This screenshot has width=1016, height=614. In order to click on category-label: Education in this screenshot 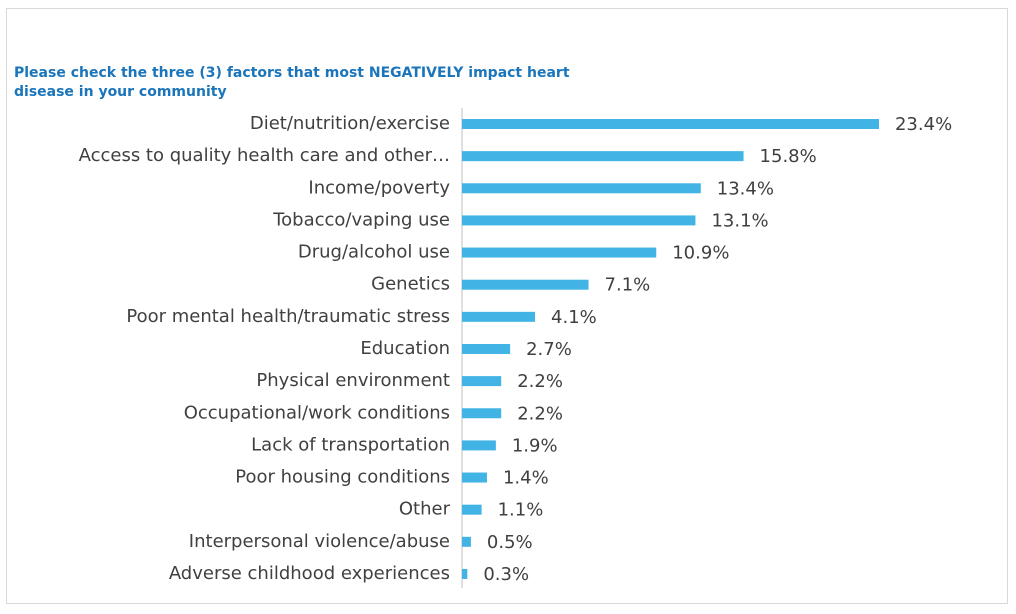, I will do `click(405, 348)`.